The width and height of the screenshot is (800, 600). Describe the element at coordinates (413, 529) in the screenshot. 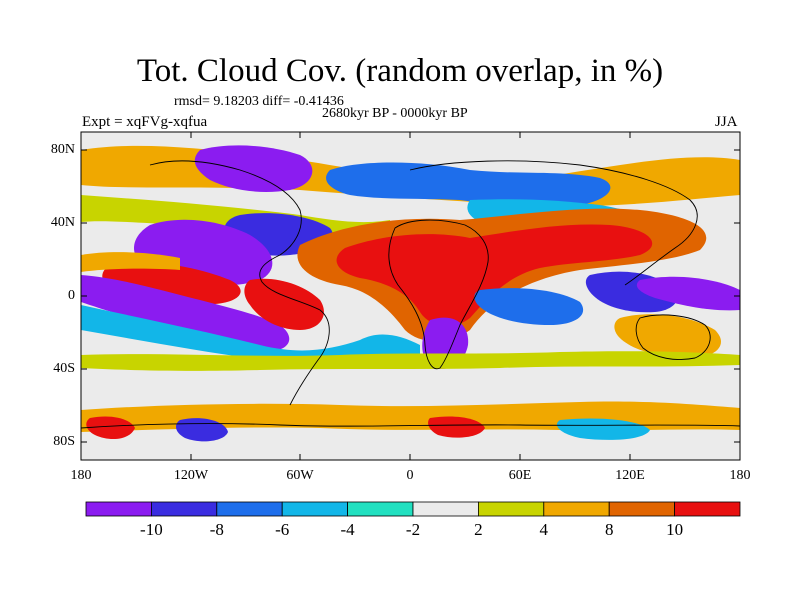

I see `colorbar-label: -2` at that location.